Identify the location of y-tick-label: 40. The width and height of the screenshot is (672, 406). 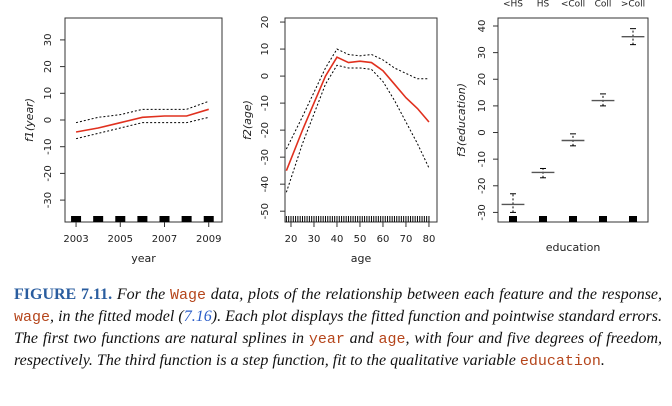
(482, 26).